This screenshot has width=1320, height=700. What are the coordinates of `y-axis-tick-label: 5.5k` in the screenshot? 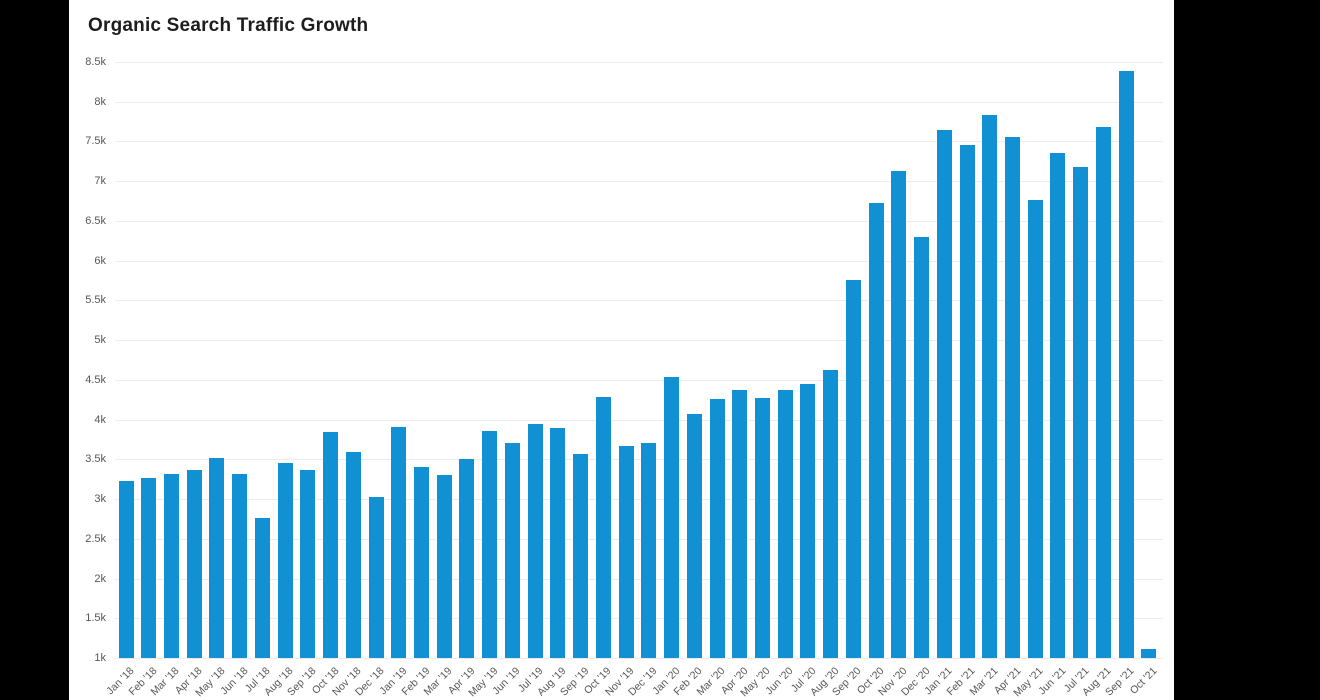 It's located at (95, 300).